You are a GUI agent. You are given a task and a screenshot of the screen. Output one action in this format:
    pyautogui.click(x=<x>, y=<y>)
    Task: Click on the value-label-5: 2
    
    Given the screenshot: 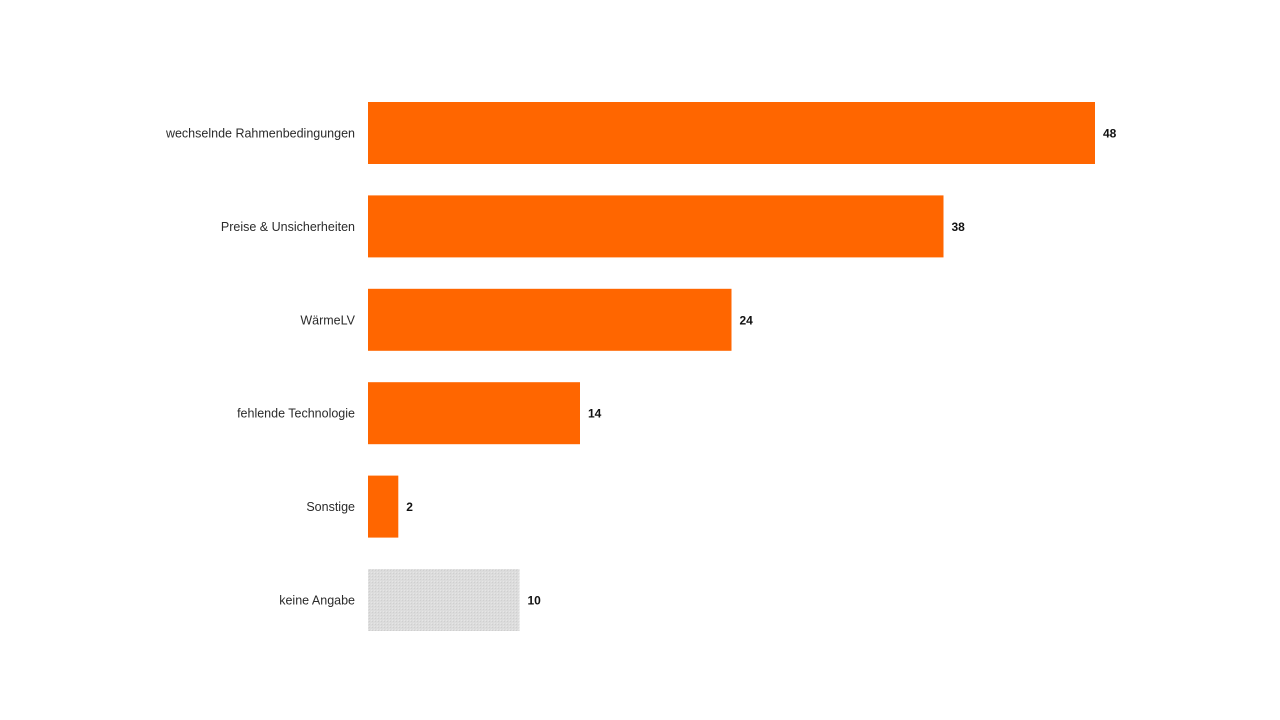 What is the action you would take?
    pyautogui.click(x=409, y=507)
    